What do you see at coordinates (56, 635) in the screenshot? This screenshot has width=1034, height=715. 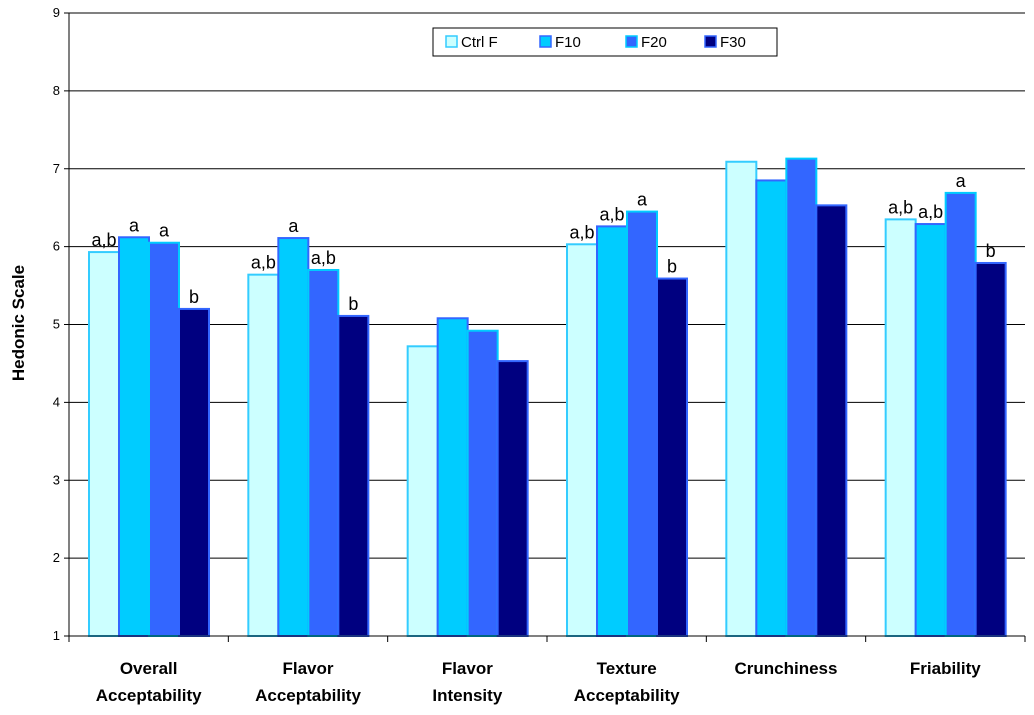 I see `y-tick-label: 1` at bounding box center [56, 635].